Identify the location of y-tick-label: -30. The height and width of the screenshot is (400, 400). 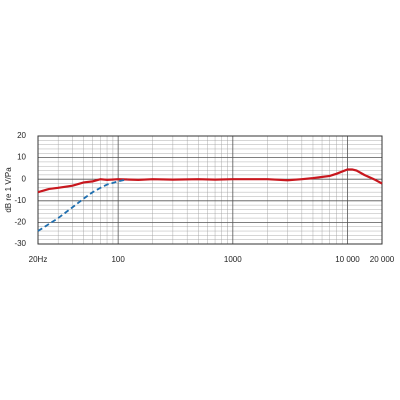
(20, 243).